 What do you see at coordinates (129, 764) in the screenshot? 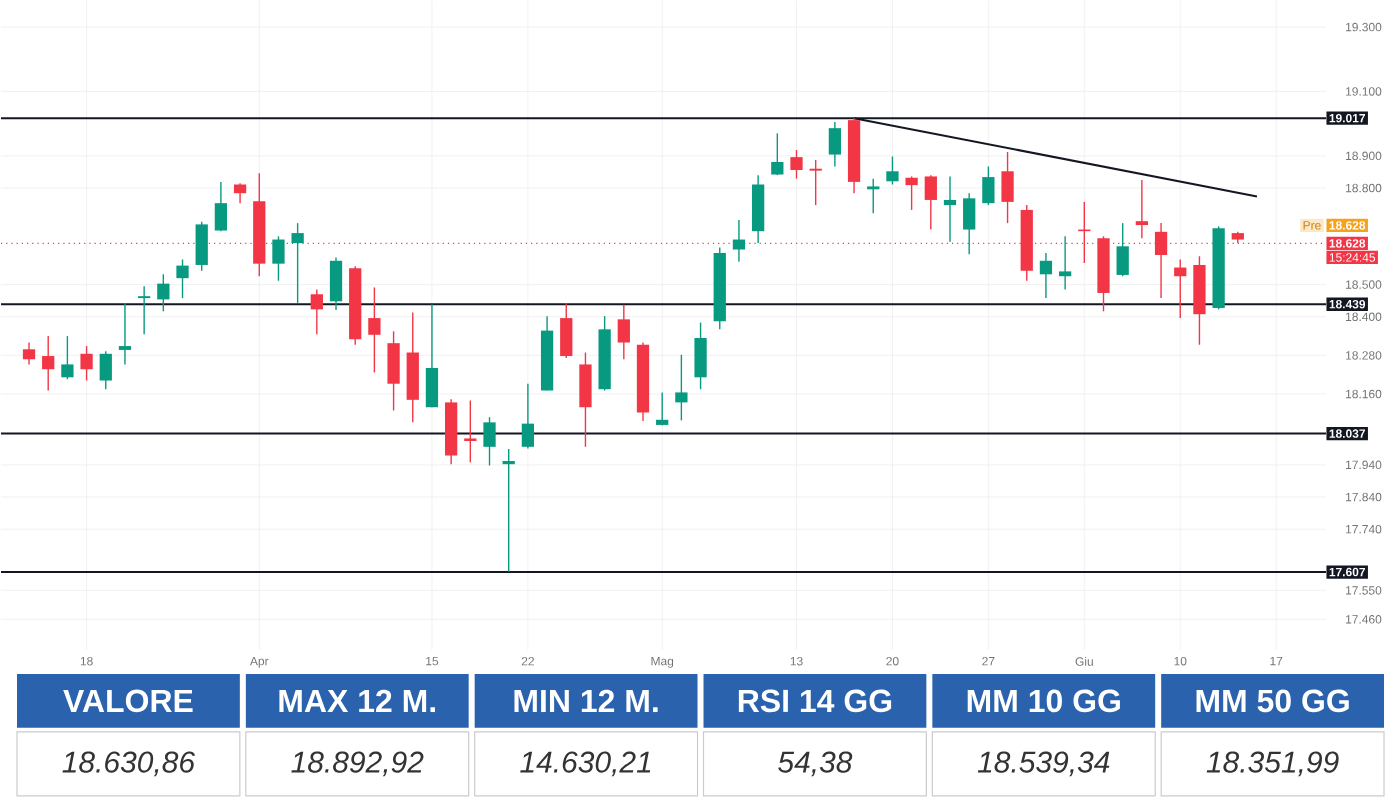
I see `text: 18.630,86` at bounding box center [129, 764].